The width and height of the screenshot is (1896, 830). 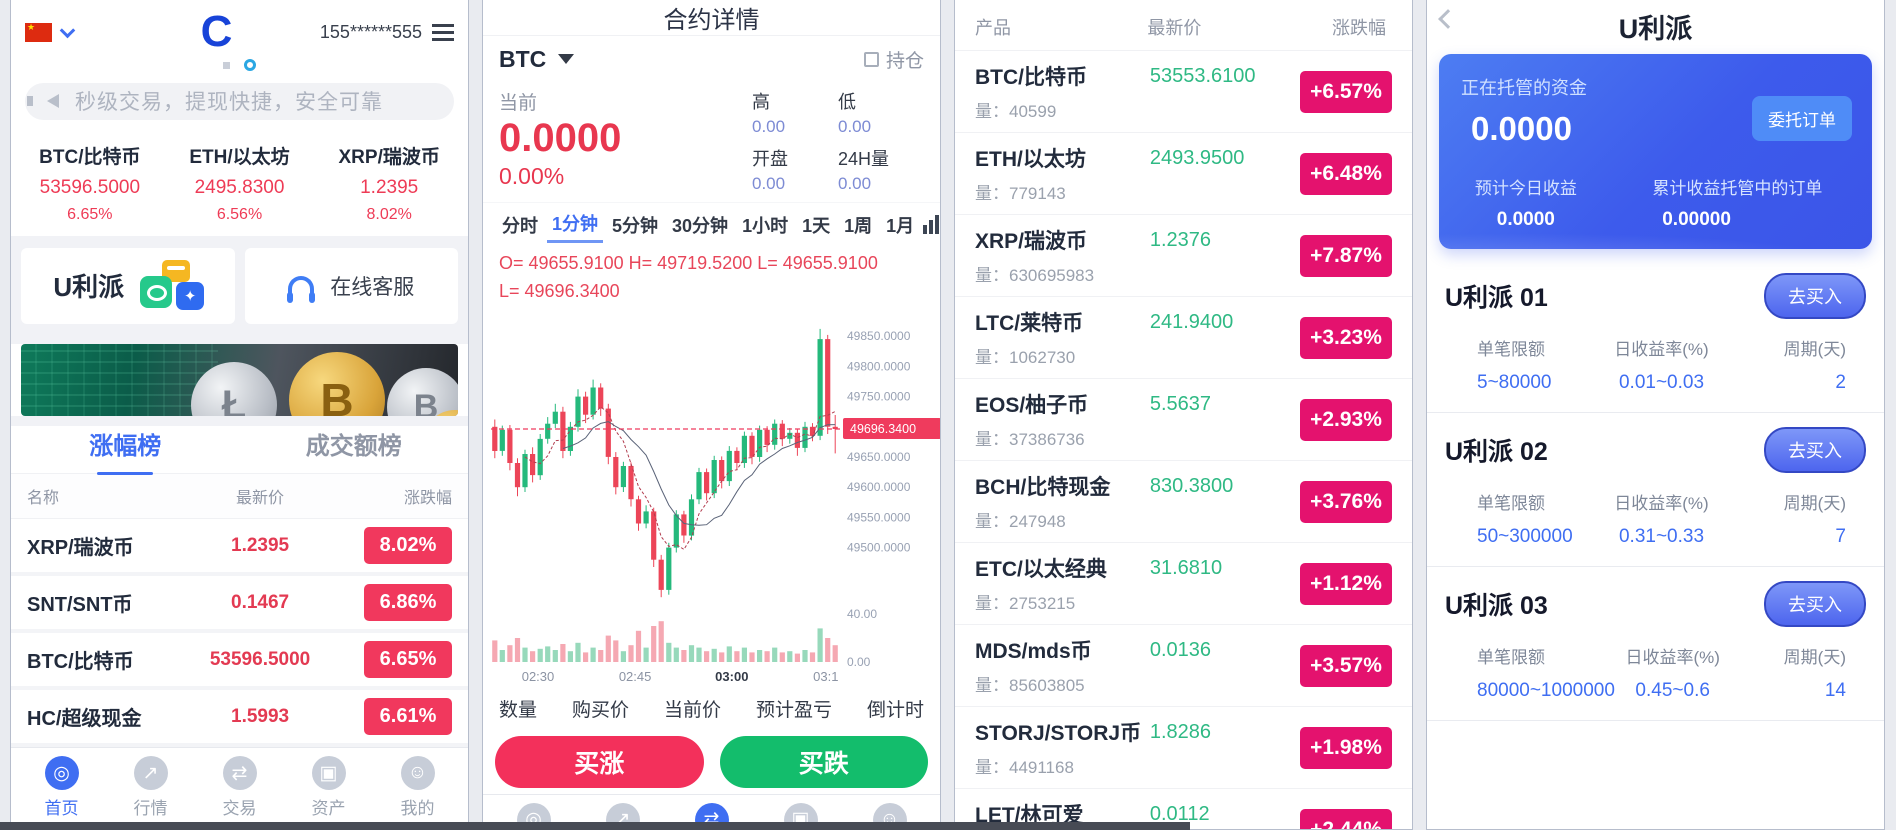 What do you see at coordinates (879, 336) in the screenshot?
I see `svg-text: 49850.0000` at bounding box center [879, 336].